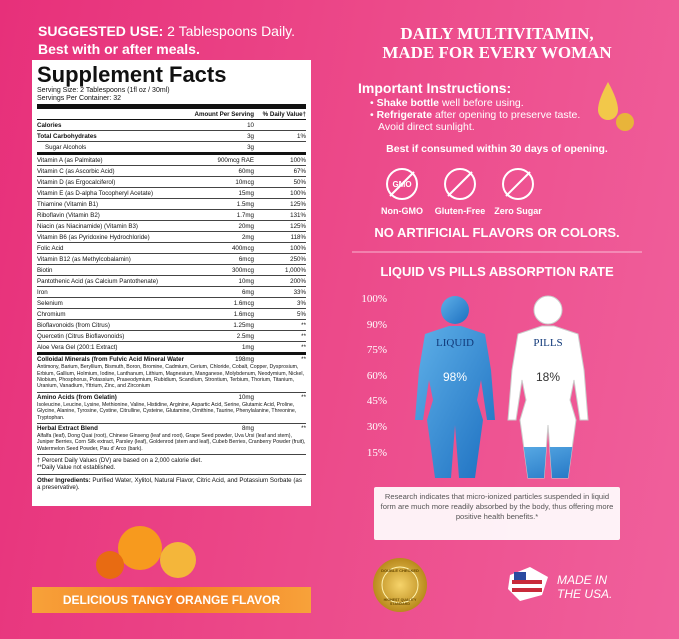 This screenshot has width=679, height=639. Describe the element at coordinates (70, 160) in the screenshot. I see `nutrient: Vitamin A (as Palmitate)` at that location.